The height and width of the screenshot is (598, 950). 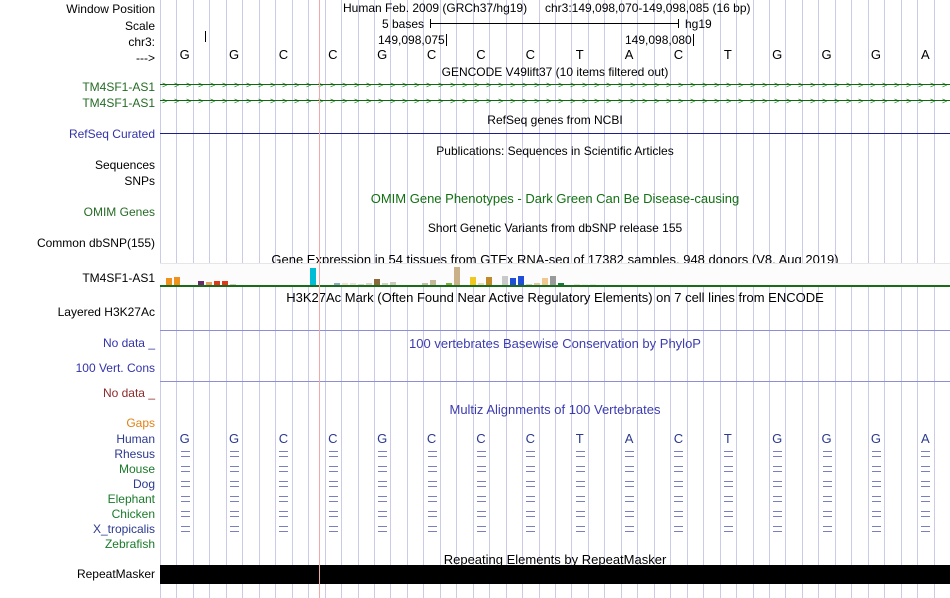 I want to click on sequence-base: A, so click(x=925, y=54).